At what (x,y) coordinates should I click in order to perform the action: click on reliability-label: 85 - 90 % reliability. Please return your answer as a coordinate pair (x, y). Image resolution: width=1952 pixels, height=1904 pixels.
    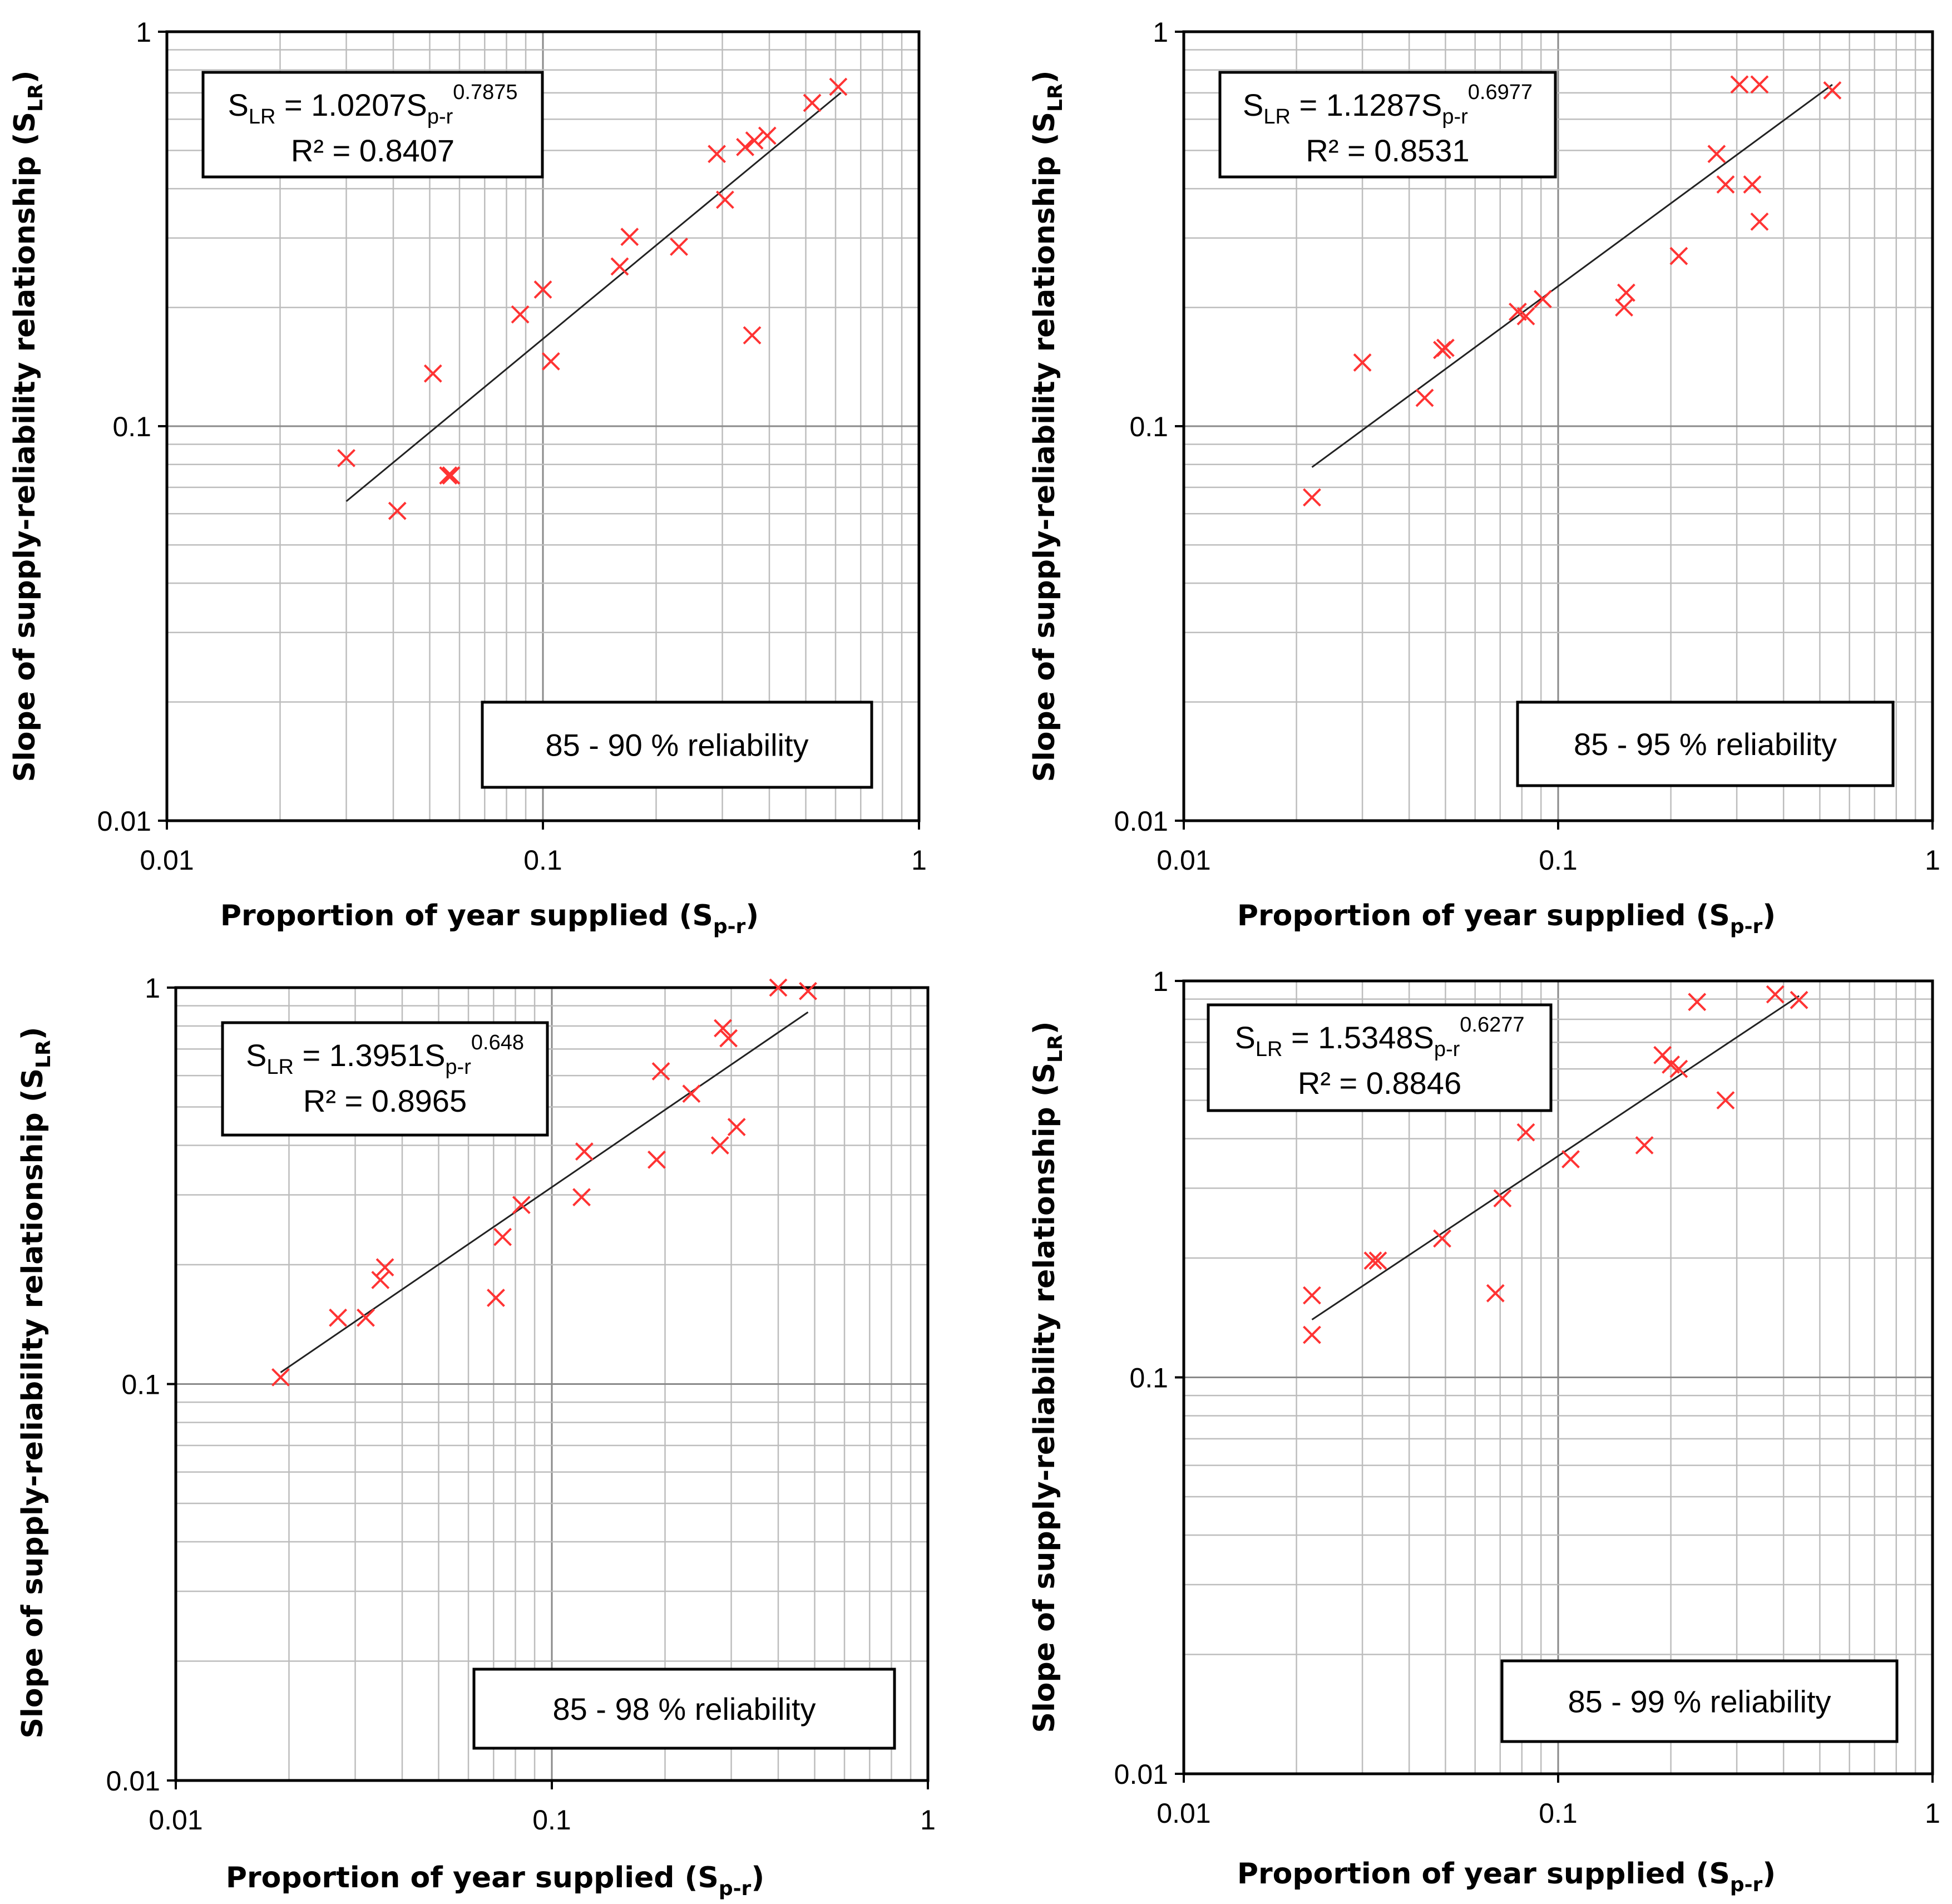
    Looking at the image, I should click on (676, 746).